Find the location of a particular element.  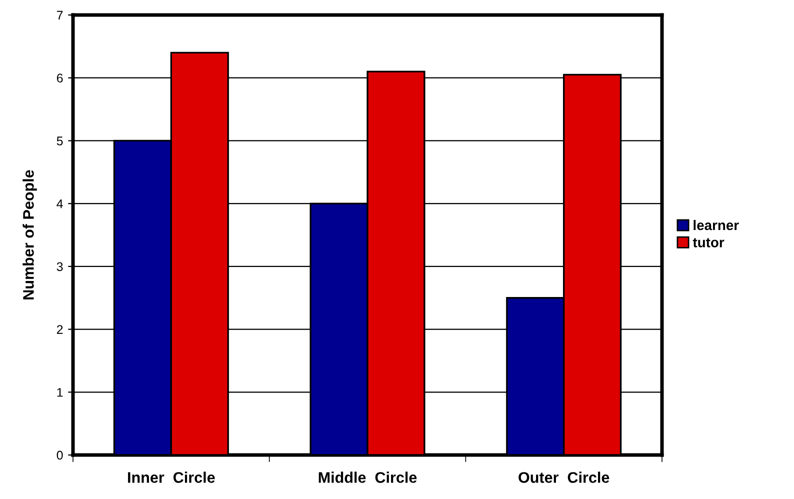

y-tick-label: 7 is located at coordinates (59, 15).